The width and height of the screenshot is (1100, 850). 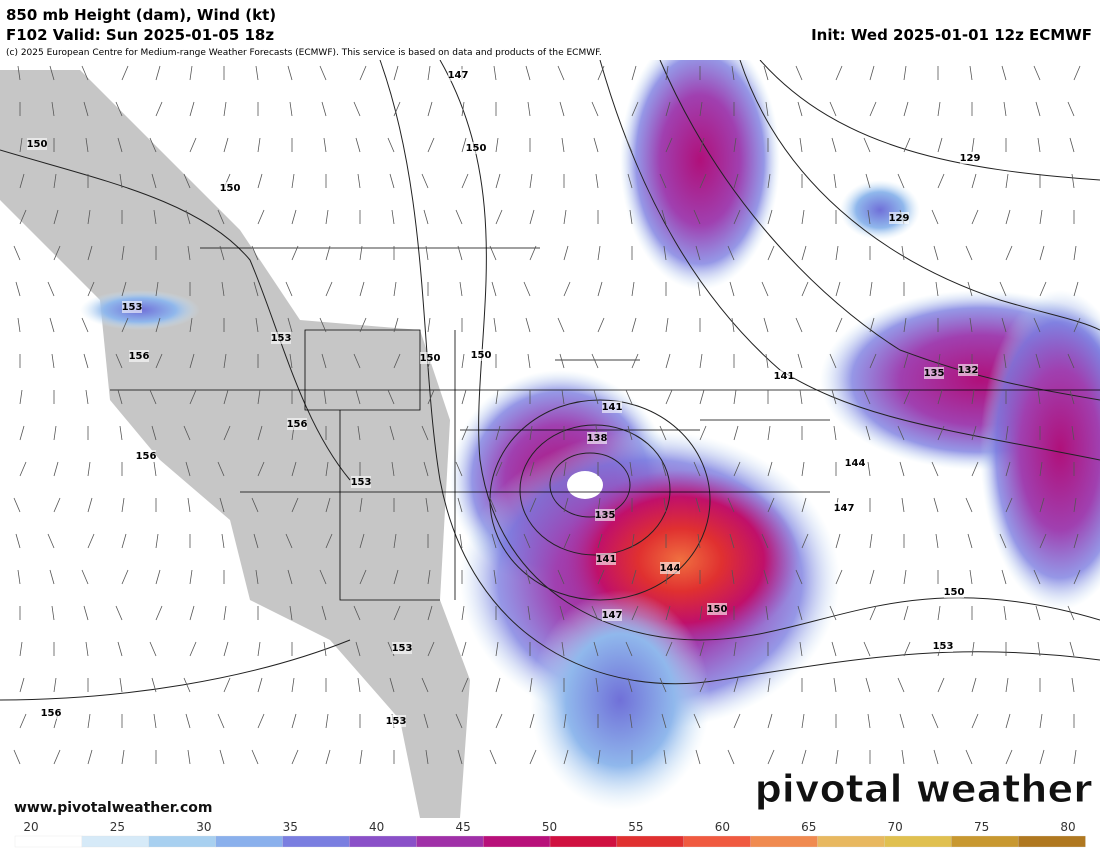 I want to click on wind-shading, so click(x=700, y=160).